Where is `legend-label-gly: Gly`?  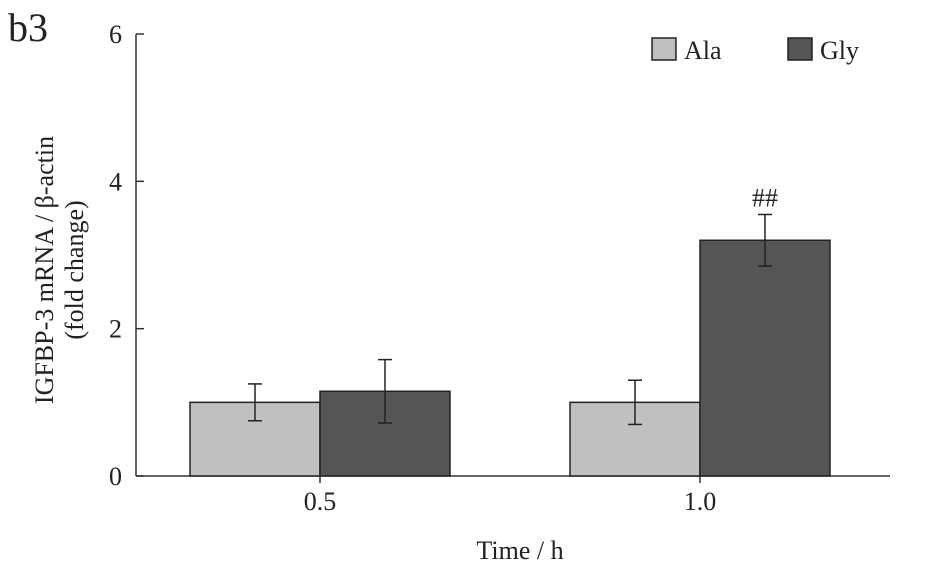
legend-label-gly: Gly is located at coordinates (839, 50).